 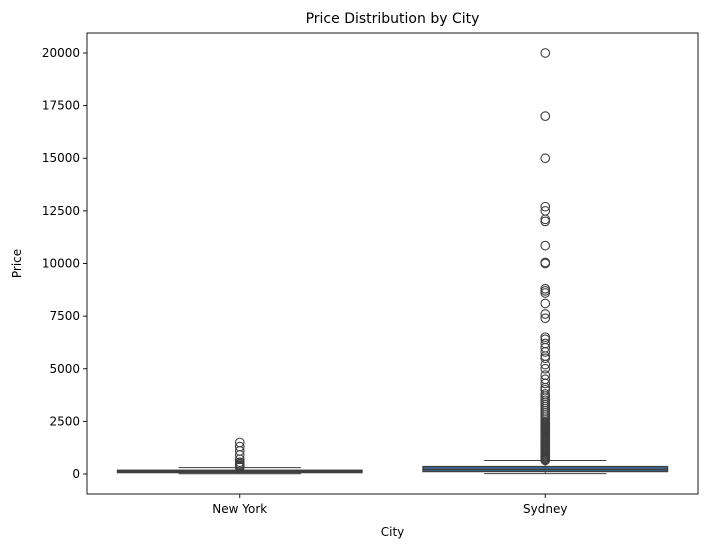 I want to click on x-tick-label: New York, so click(x=239, y=509).